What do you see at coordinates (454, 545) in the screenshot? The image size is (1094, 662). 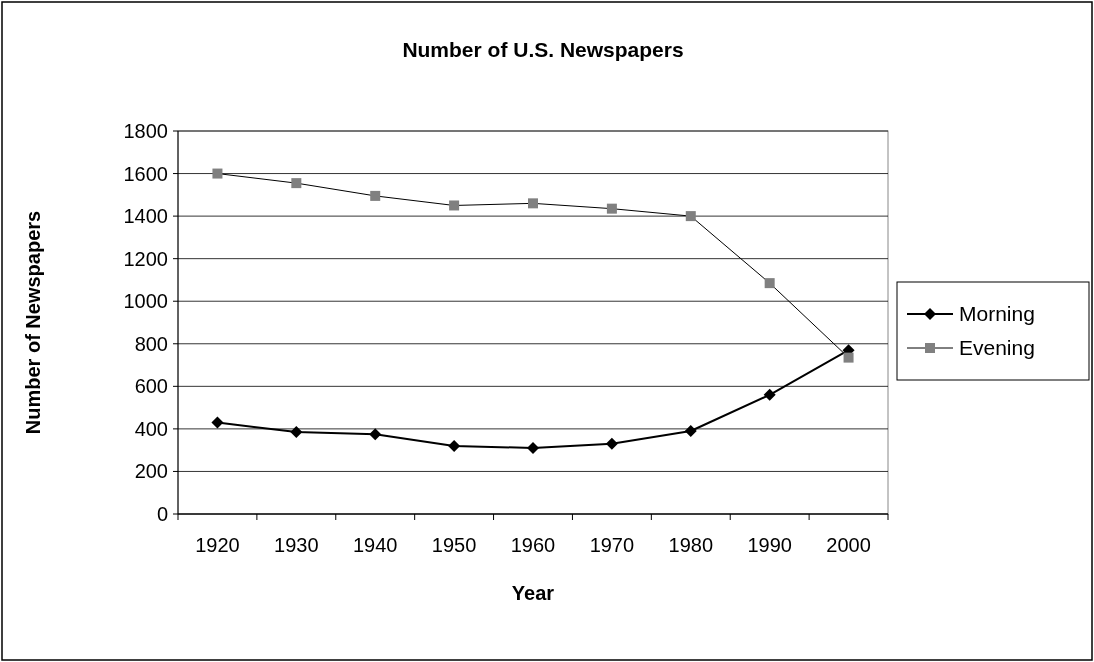 I see `x-tick-label: 1950` at bounding box center [454, 545].